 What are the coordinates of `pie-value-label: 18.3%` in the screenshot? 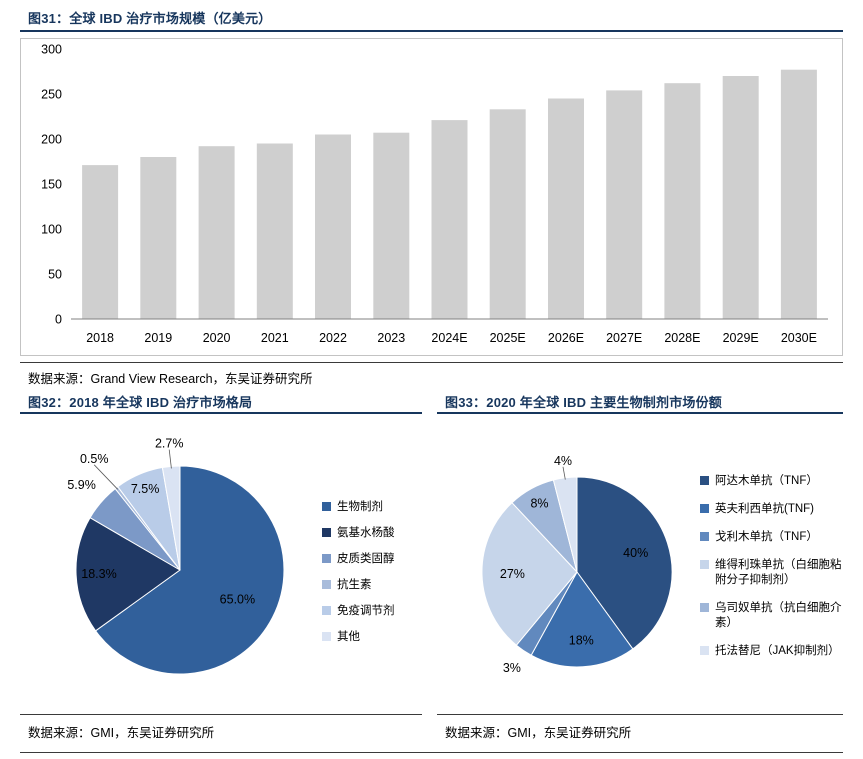 It's located at (98, 574).